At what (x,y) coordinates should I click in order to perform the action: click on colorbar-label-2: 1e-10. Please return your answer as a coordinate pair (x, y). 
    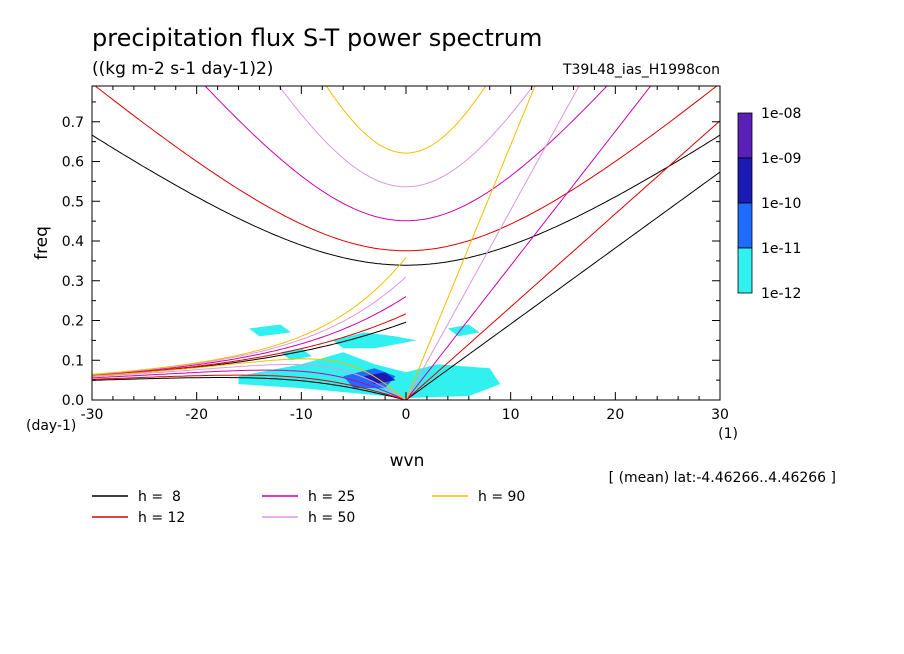
    Looking at the image, I should click on (781, 204).